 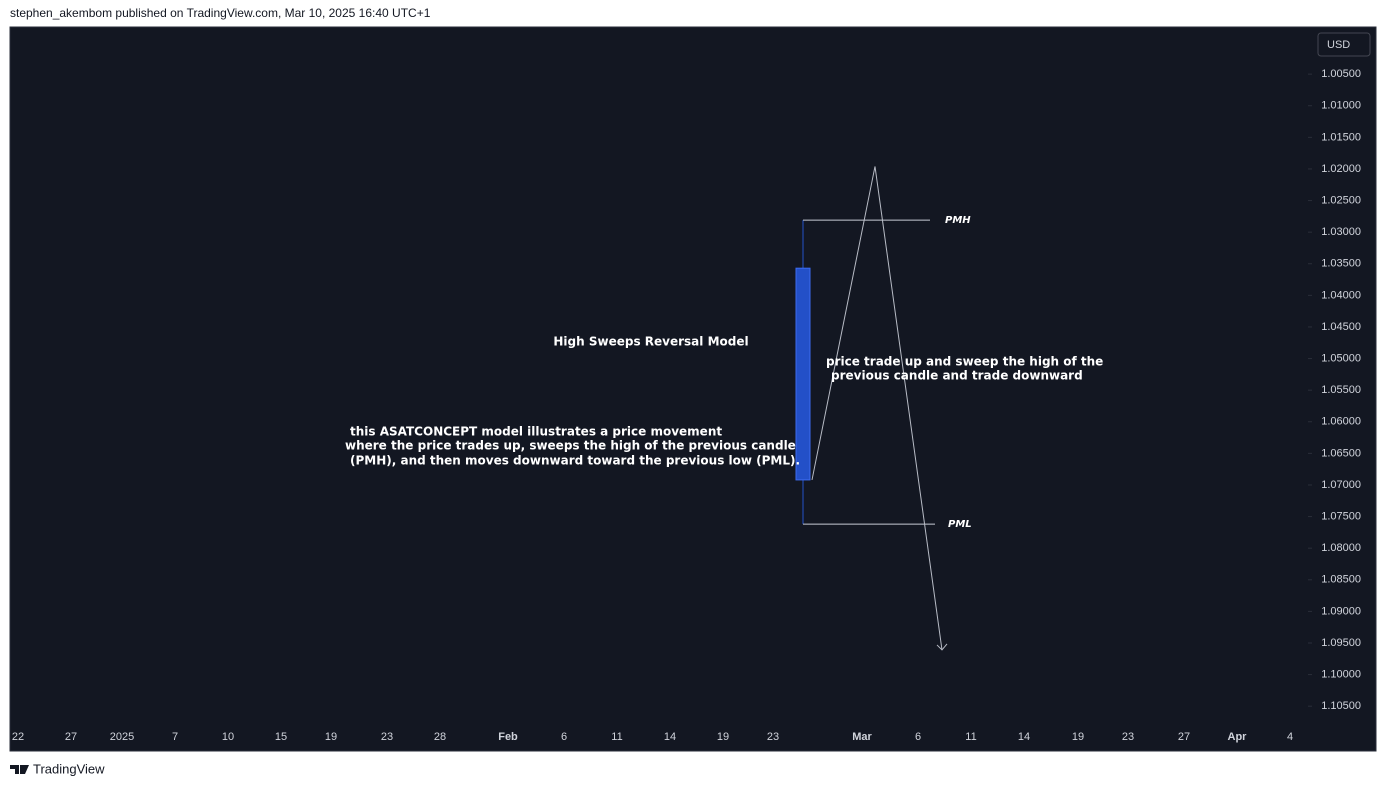 What do you see at coordinates (508, 737) in the screenshot?
I see `x-tick-label: Feb` at bounding box center [508, 737].